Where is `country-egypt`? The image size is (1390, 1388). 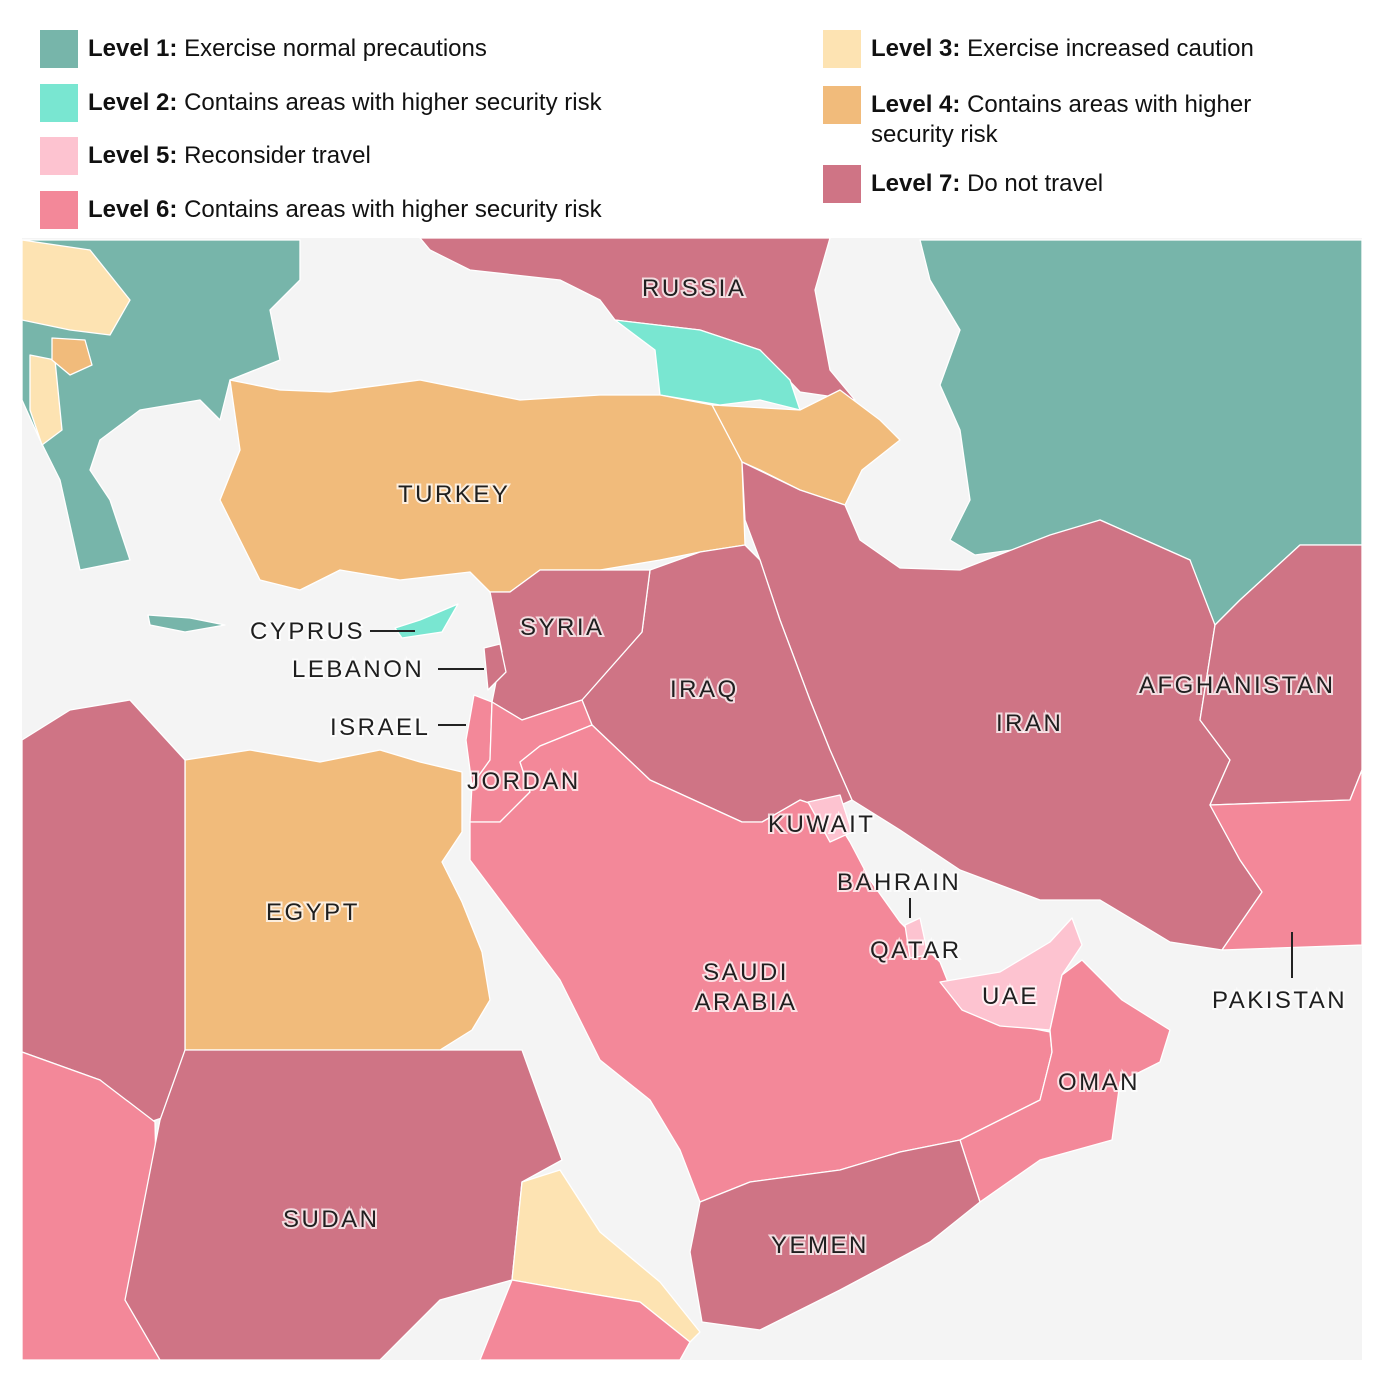 country-egypt is located at coordinates (337, 900).